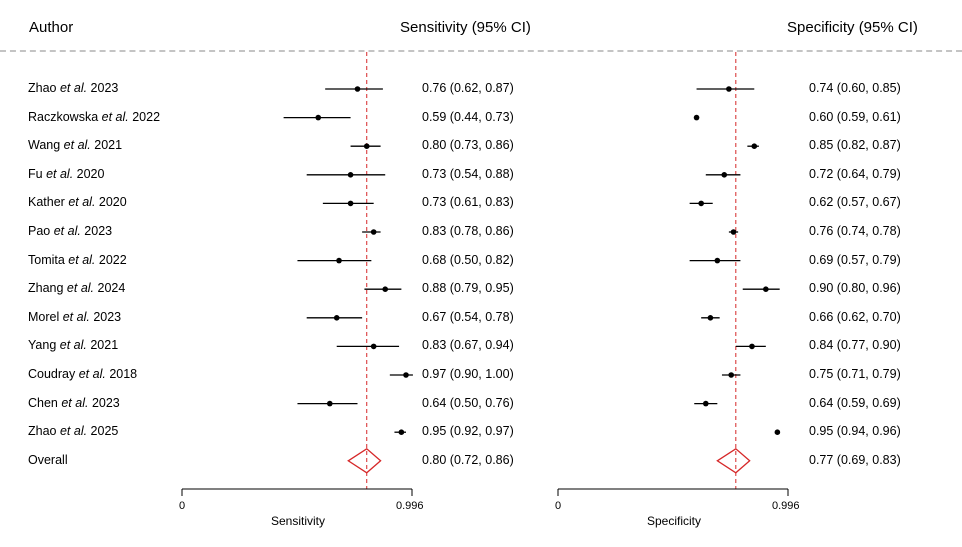  I want to click on author-name: Pao, so click(41, 231).